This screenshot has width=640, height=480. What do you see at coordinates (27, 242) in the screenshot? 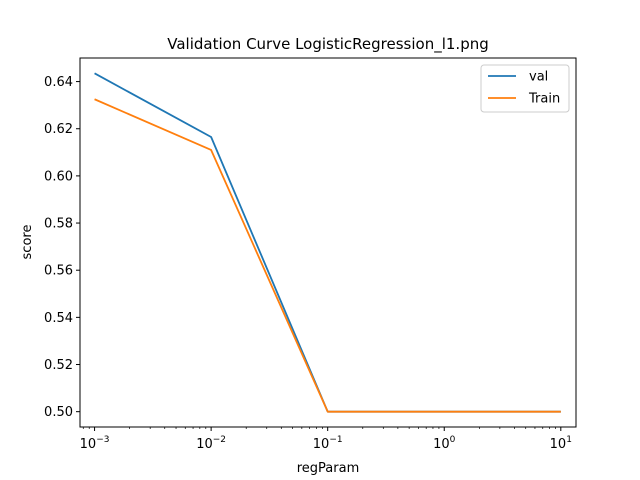
I see `y-axis-label: score` at bounding box center [27, 242].